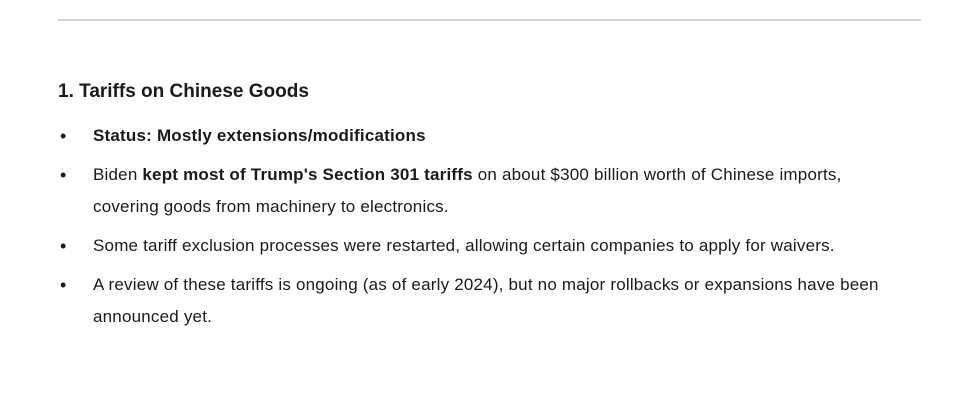  What do you see at coordinates (483, 136) in the screenshot?
I see `list-item: Status: Mostly extensions/modifications` at bounding box center [483, 136].